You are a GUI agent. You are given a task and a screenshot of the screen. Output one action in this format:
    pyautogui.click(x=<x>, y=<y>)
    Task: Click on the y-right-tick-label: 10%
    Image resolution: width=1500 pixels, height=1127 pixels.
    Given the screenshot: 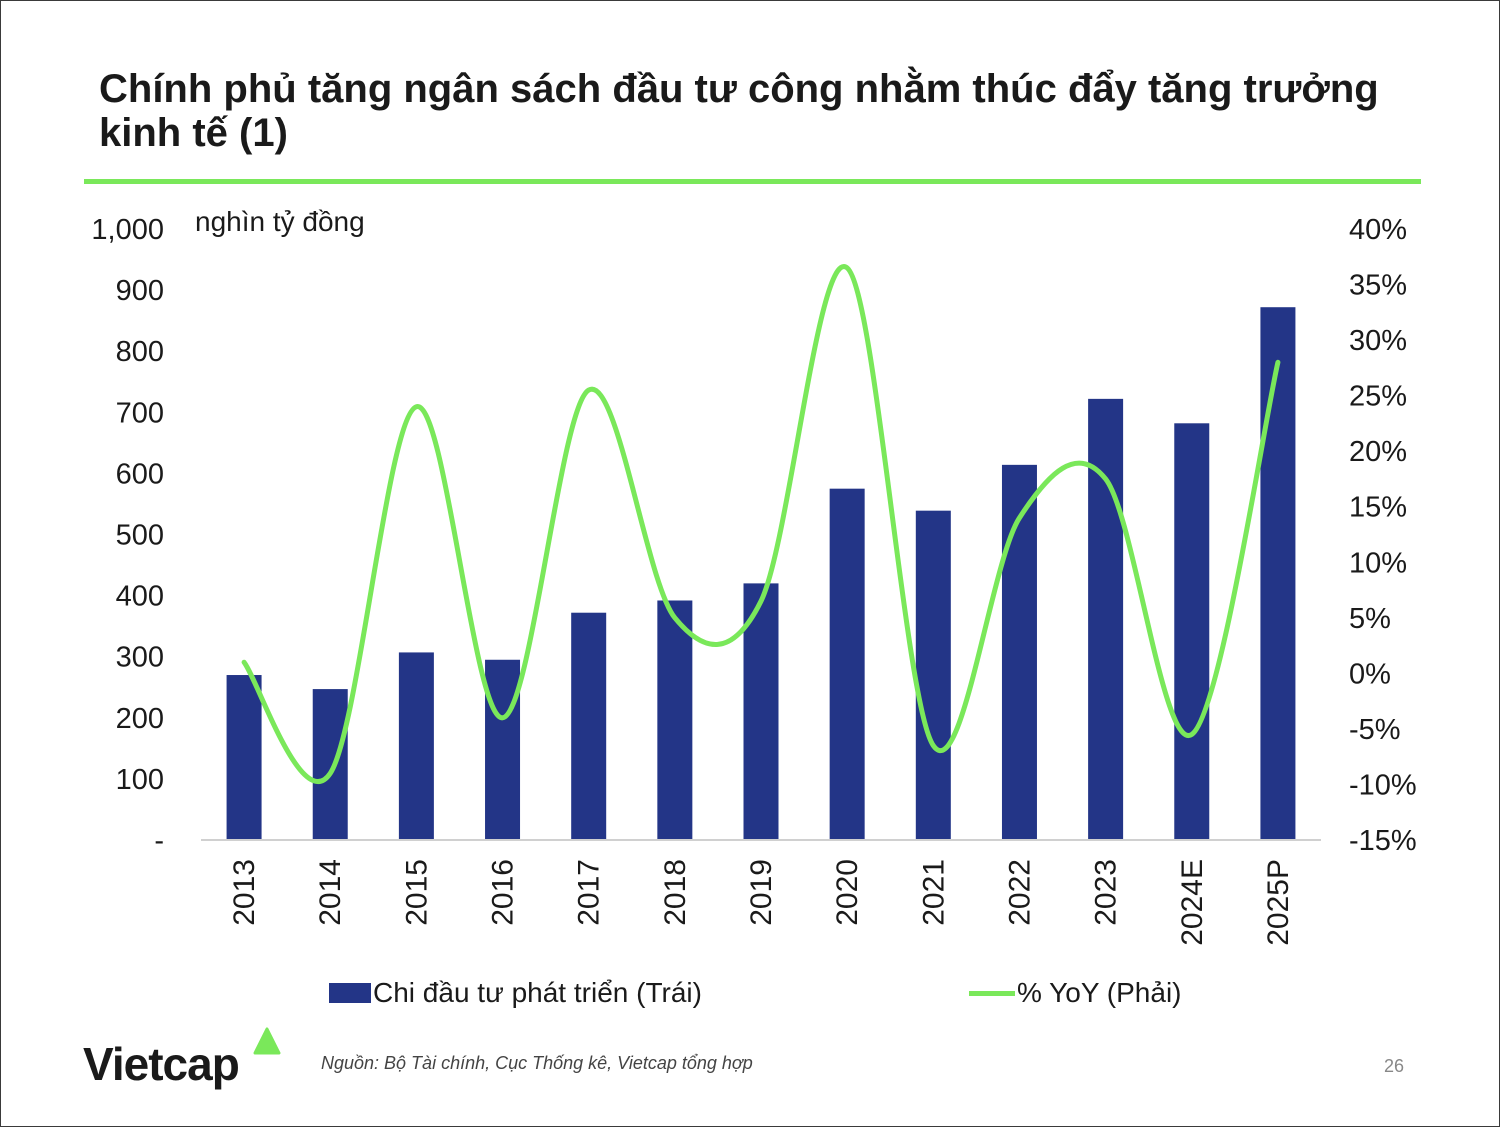 What is the action you would take?
    pyautogui.click(x=1378, y=563)
    